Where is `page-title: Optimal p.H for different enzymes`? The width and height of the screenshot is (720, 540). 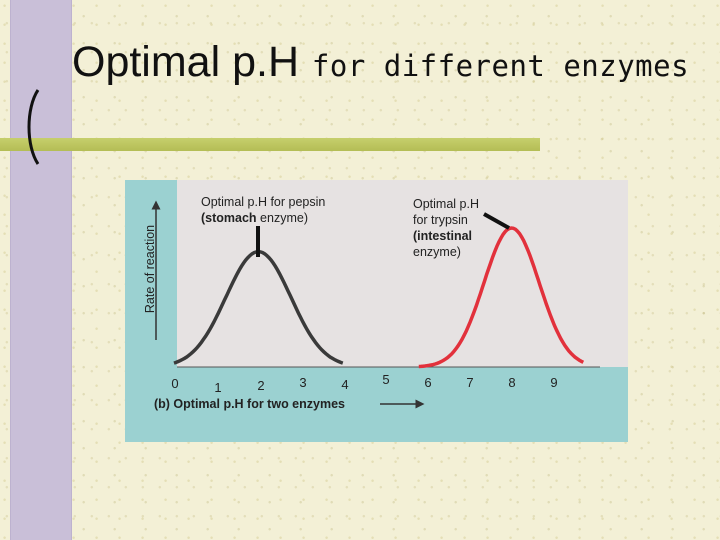
page-title: Optimal p.H for different enzymes is located at coordinates (380, 62).